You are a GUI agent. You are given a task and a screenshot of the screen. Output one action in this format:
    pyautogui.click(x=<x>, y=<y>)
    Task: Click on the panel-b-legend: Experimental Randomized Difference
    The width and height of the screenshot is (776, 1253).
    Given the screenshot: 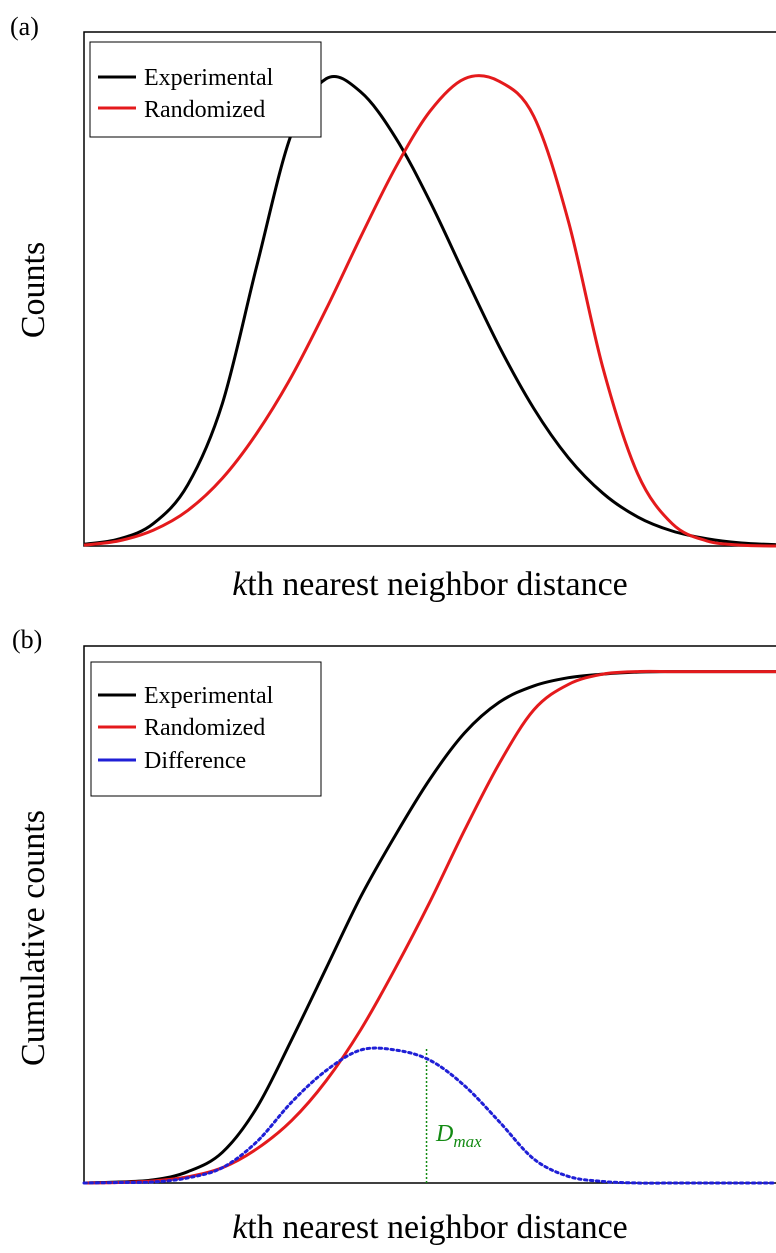 What is the action you would take?
    pyautogui.click(x=206, y=729)
    